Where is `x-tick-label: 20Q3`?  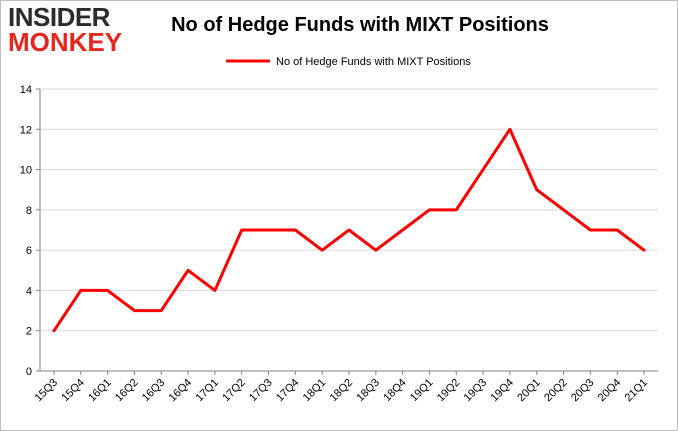 x-tick-label: 20Q3 is located at coordinates (583, 391).